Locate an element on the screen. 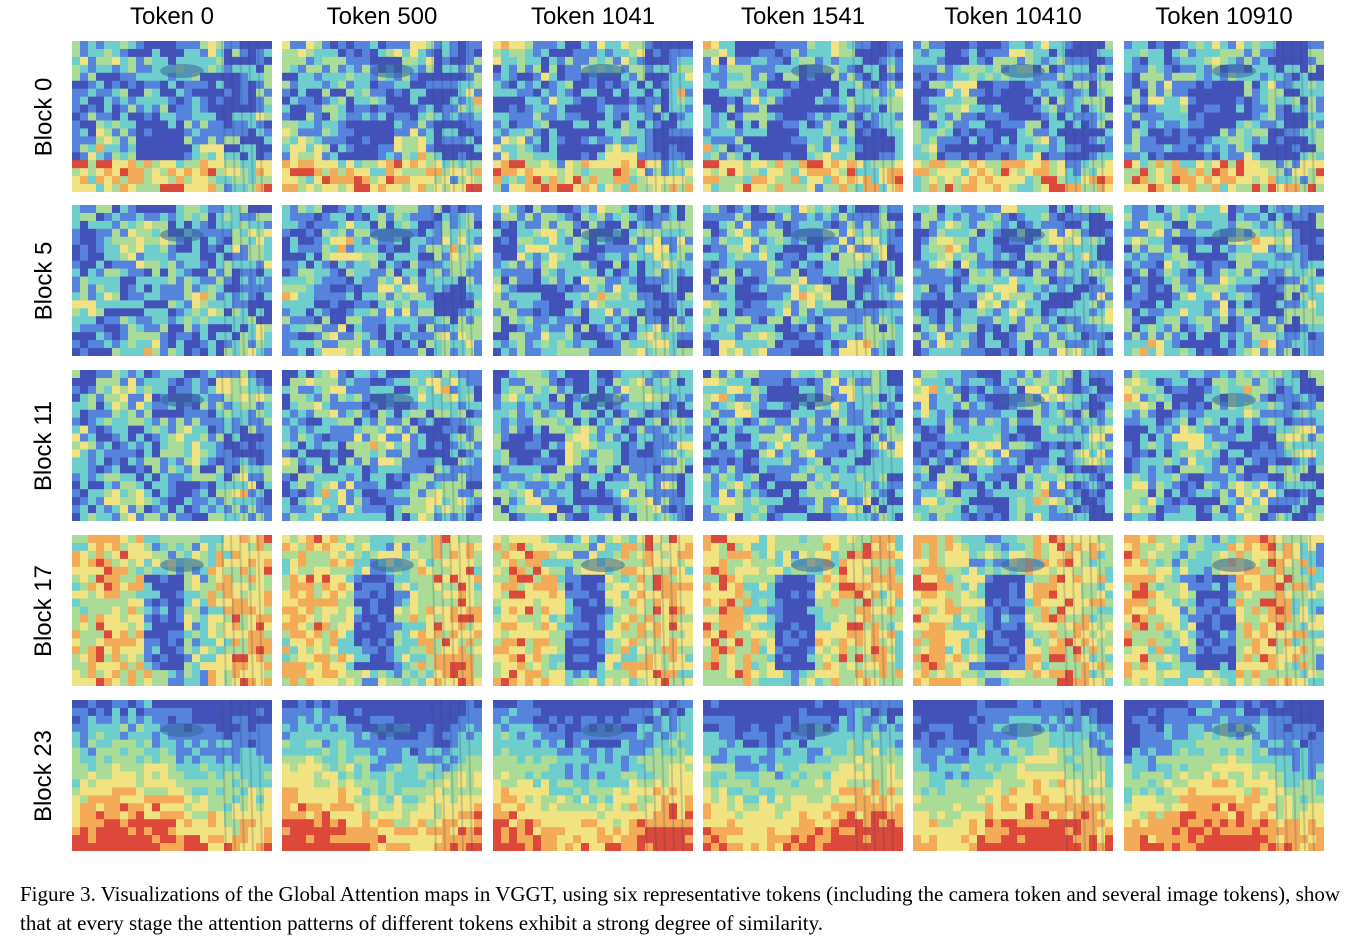  column-label: Token 1541 is located at coordinates (803, 16).